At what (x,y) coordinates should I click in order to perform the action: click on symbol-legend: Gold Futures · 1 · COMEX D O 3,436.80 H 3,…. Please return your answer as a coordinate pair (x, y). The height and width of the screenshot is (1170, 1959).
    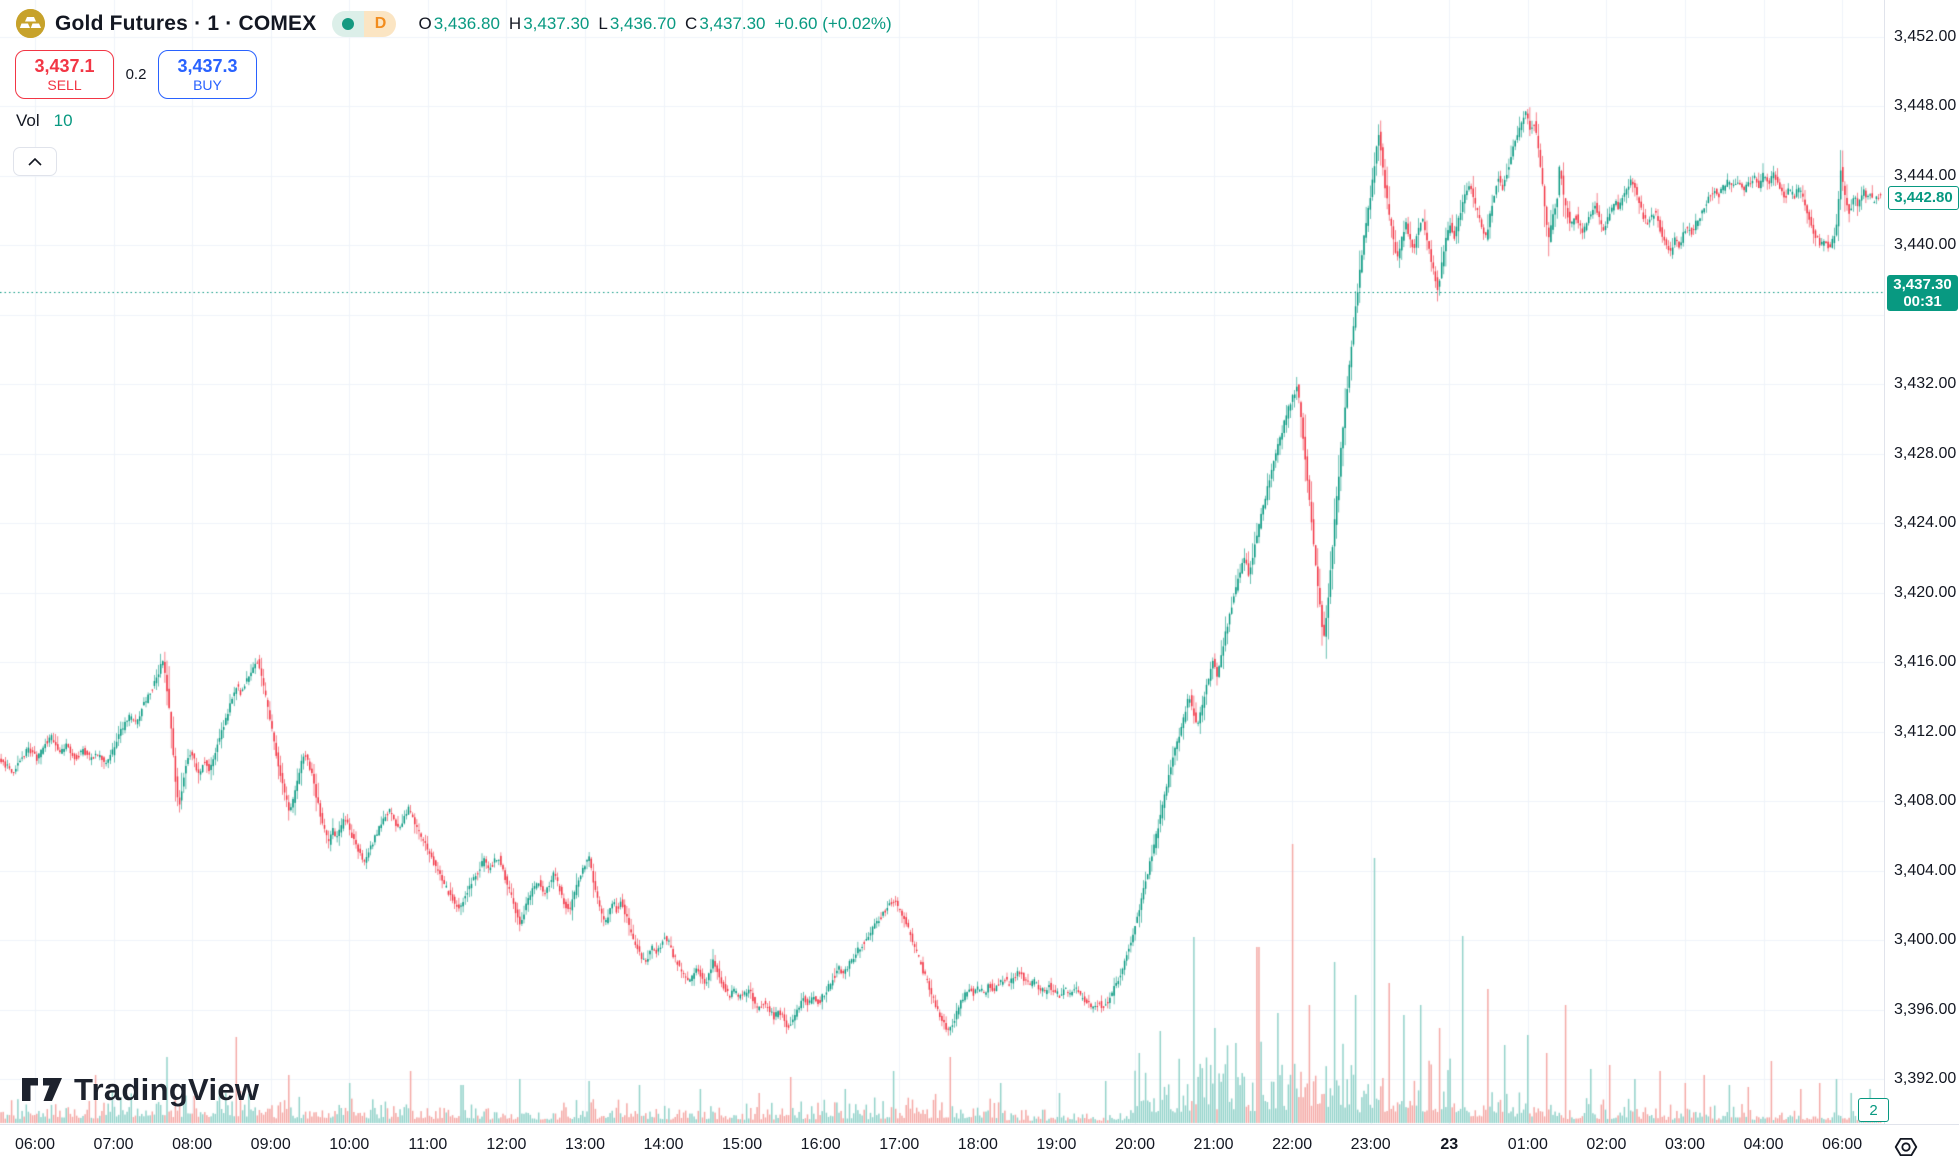
    Looking at the image, I should click on (454, 23).